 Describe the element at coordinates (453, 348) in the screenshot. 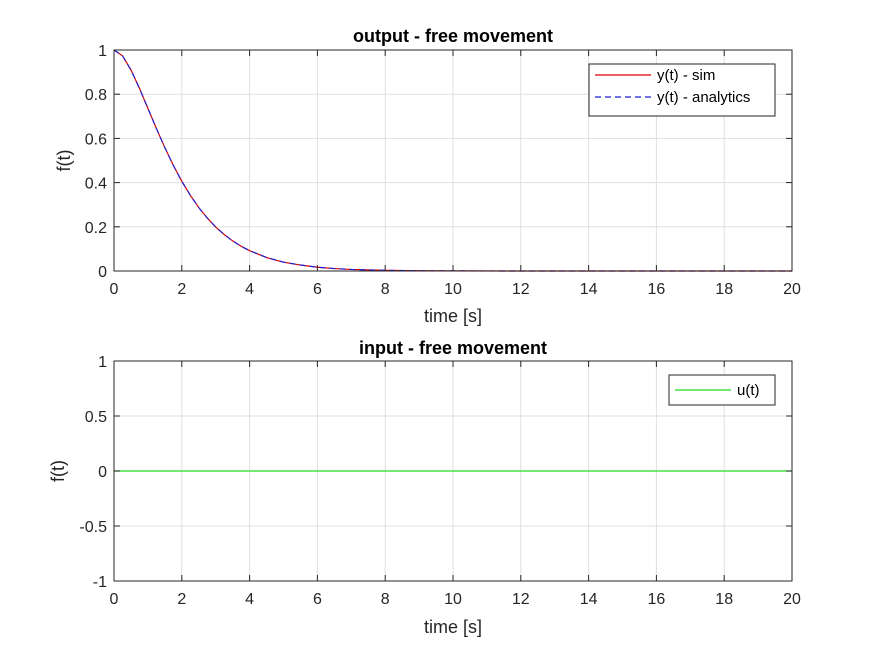

I see `chart-title: input - free movement` at that location.